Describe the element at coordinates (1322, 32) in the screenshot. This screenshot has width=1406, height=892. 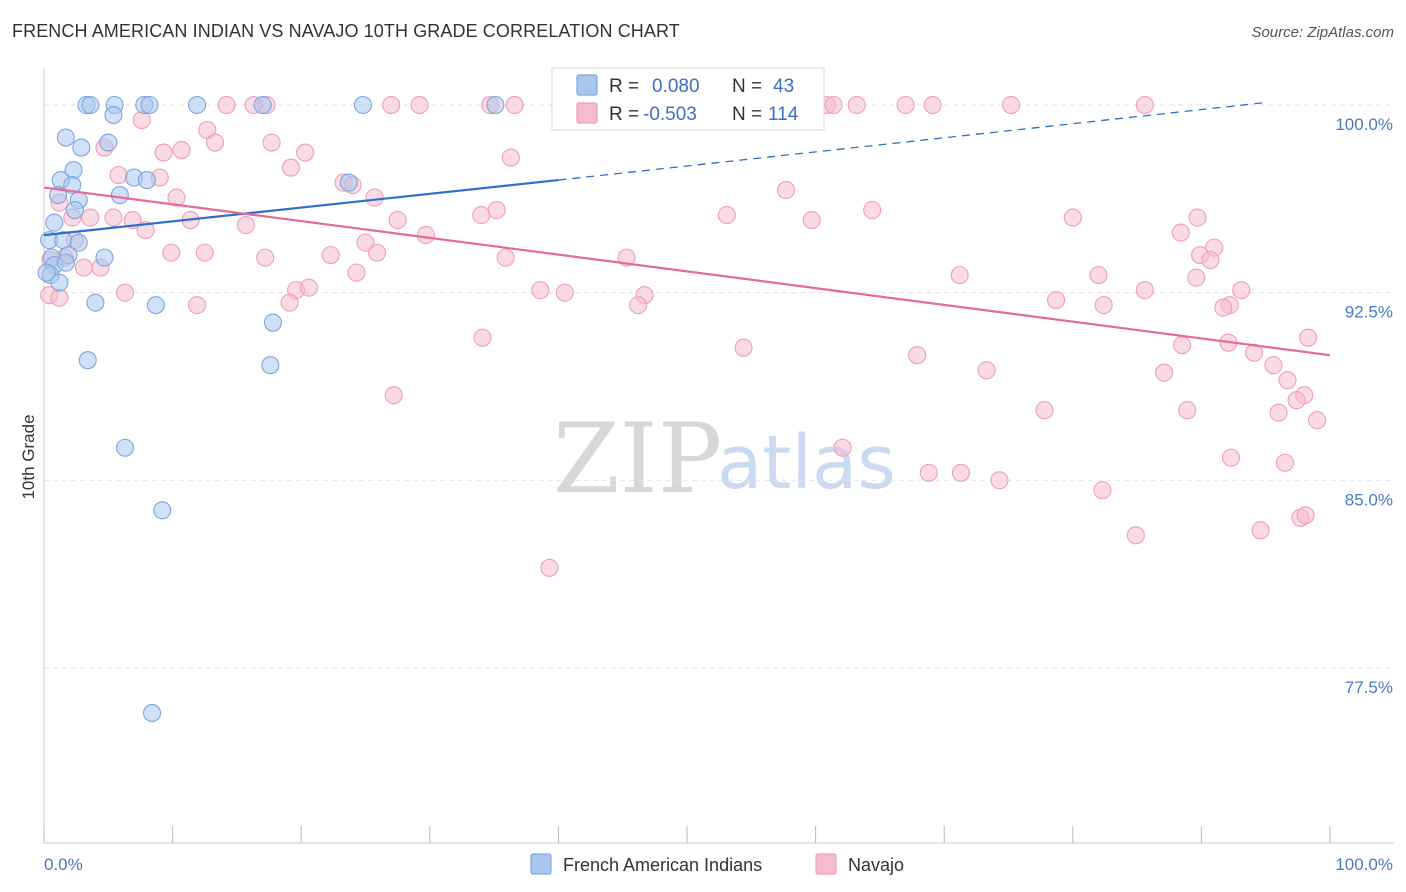
I see `chart-source: Source: ZipAtlas.com` at that location.